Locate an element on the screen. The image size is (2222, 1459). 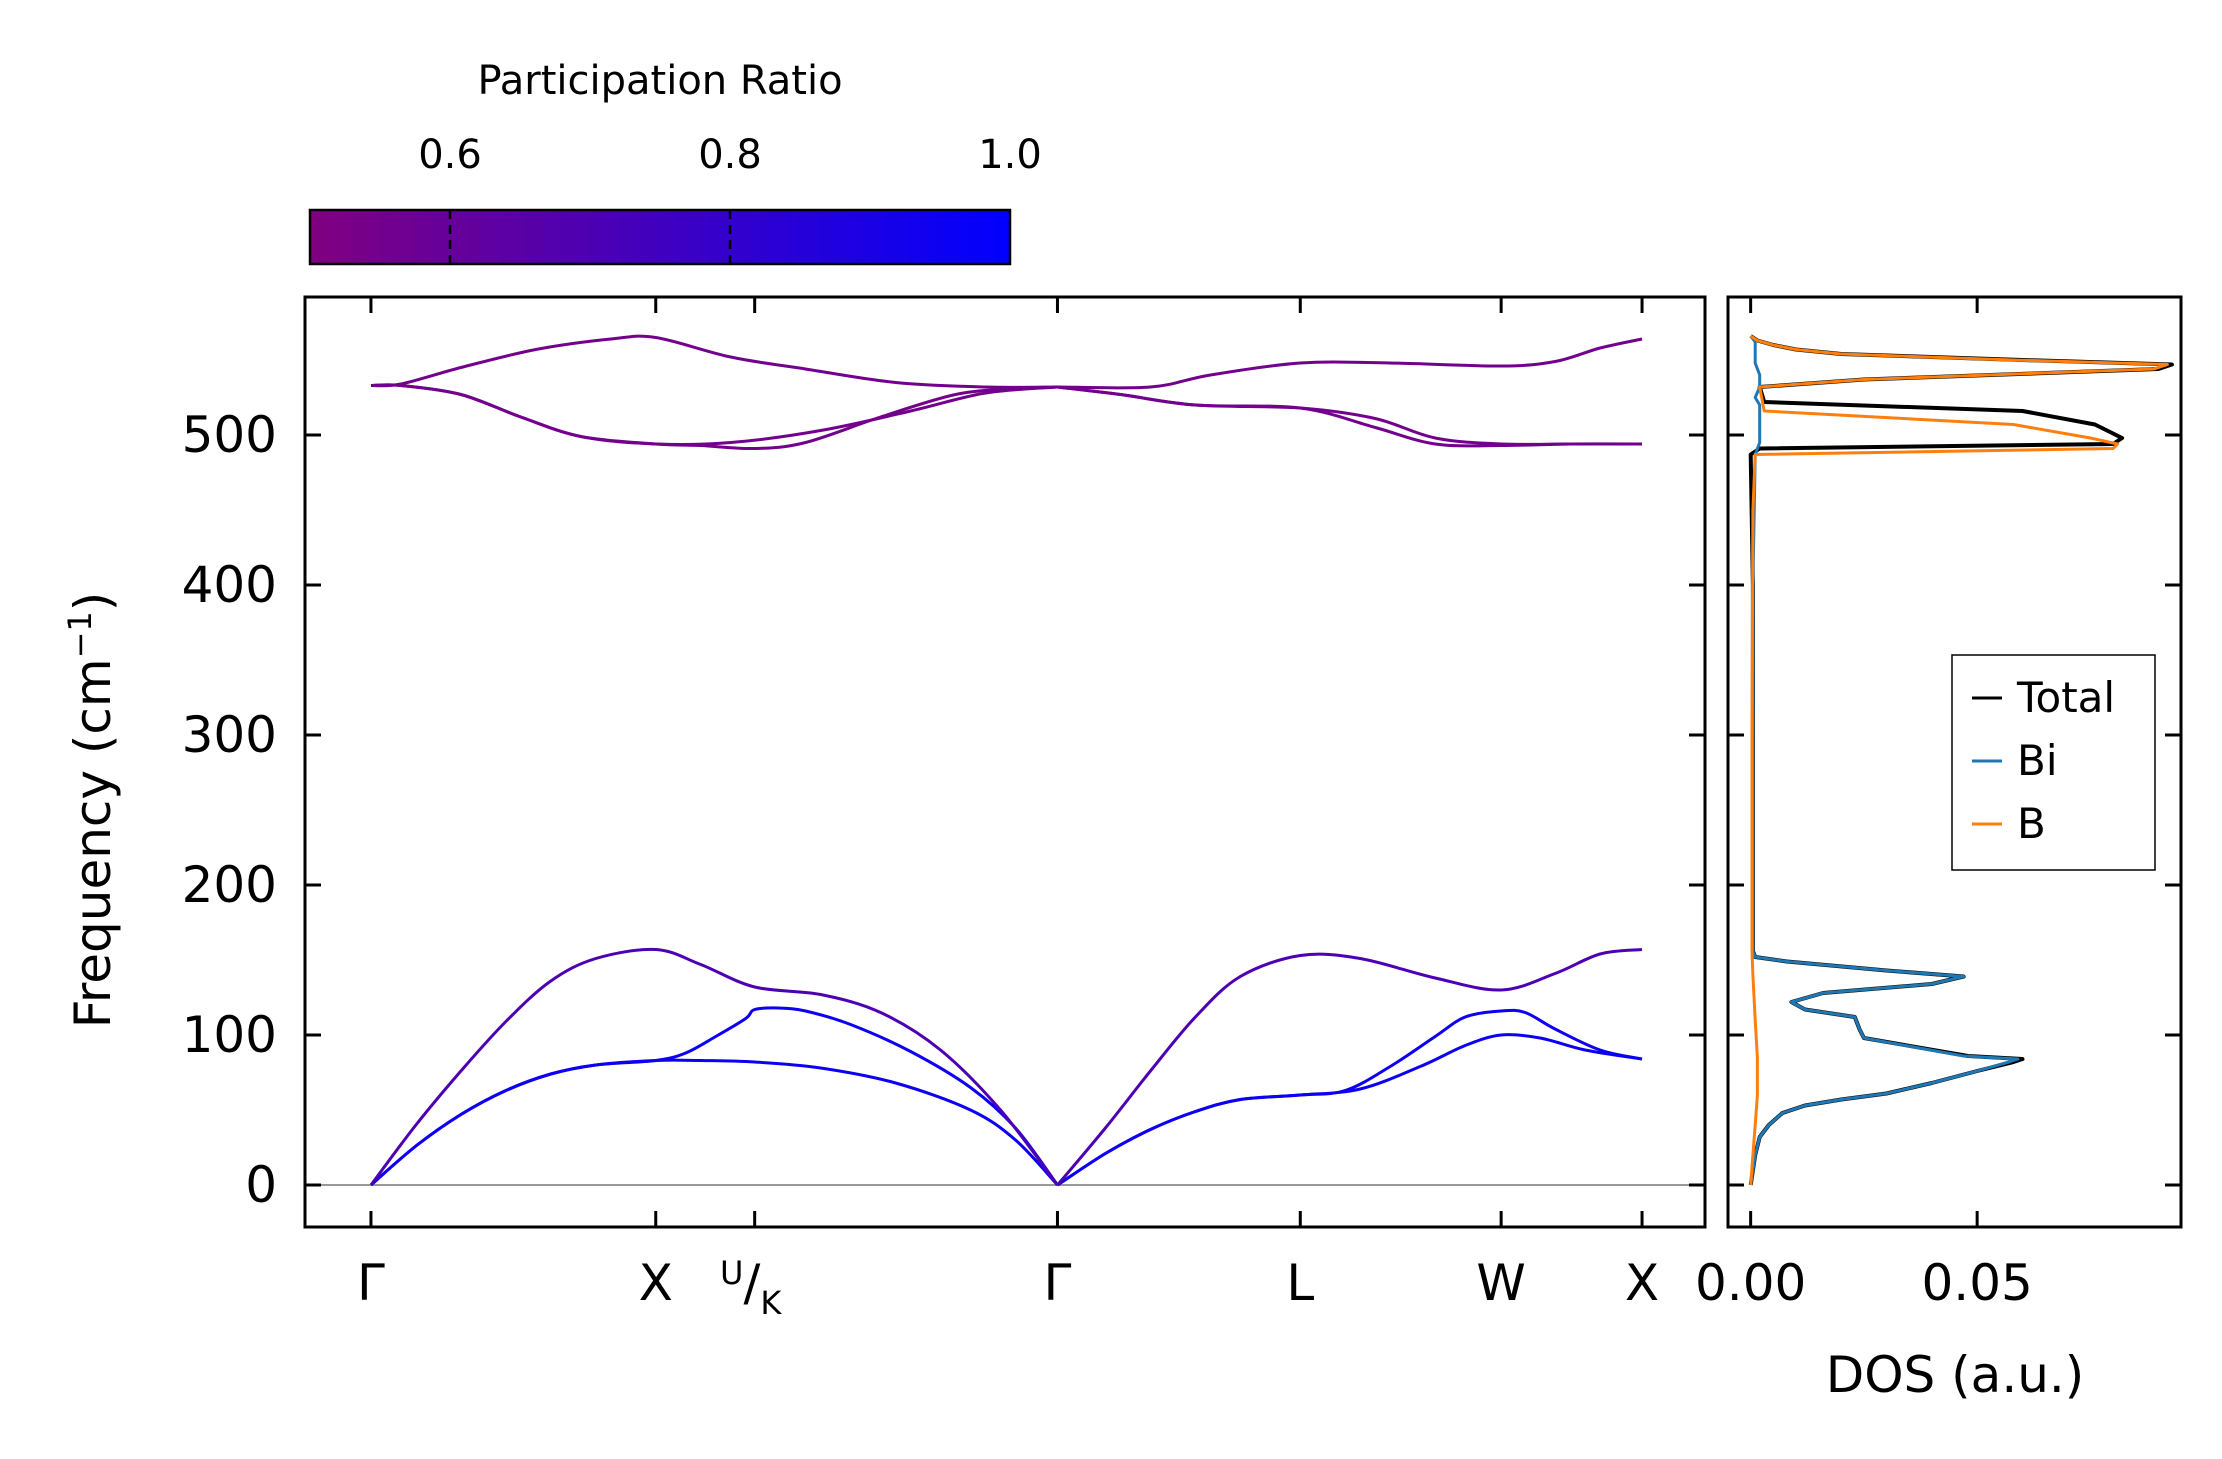
legend-total-label: Total is located at coordinates (2065, 697).